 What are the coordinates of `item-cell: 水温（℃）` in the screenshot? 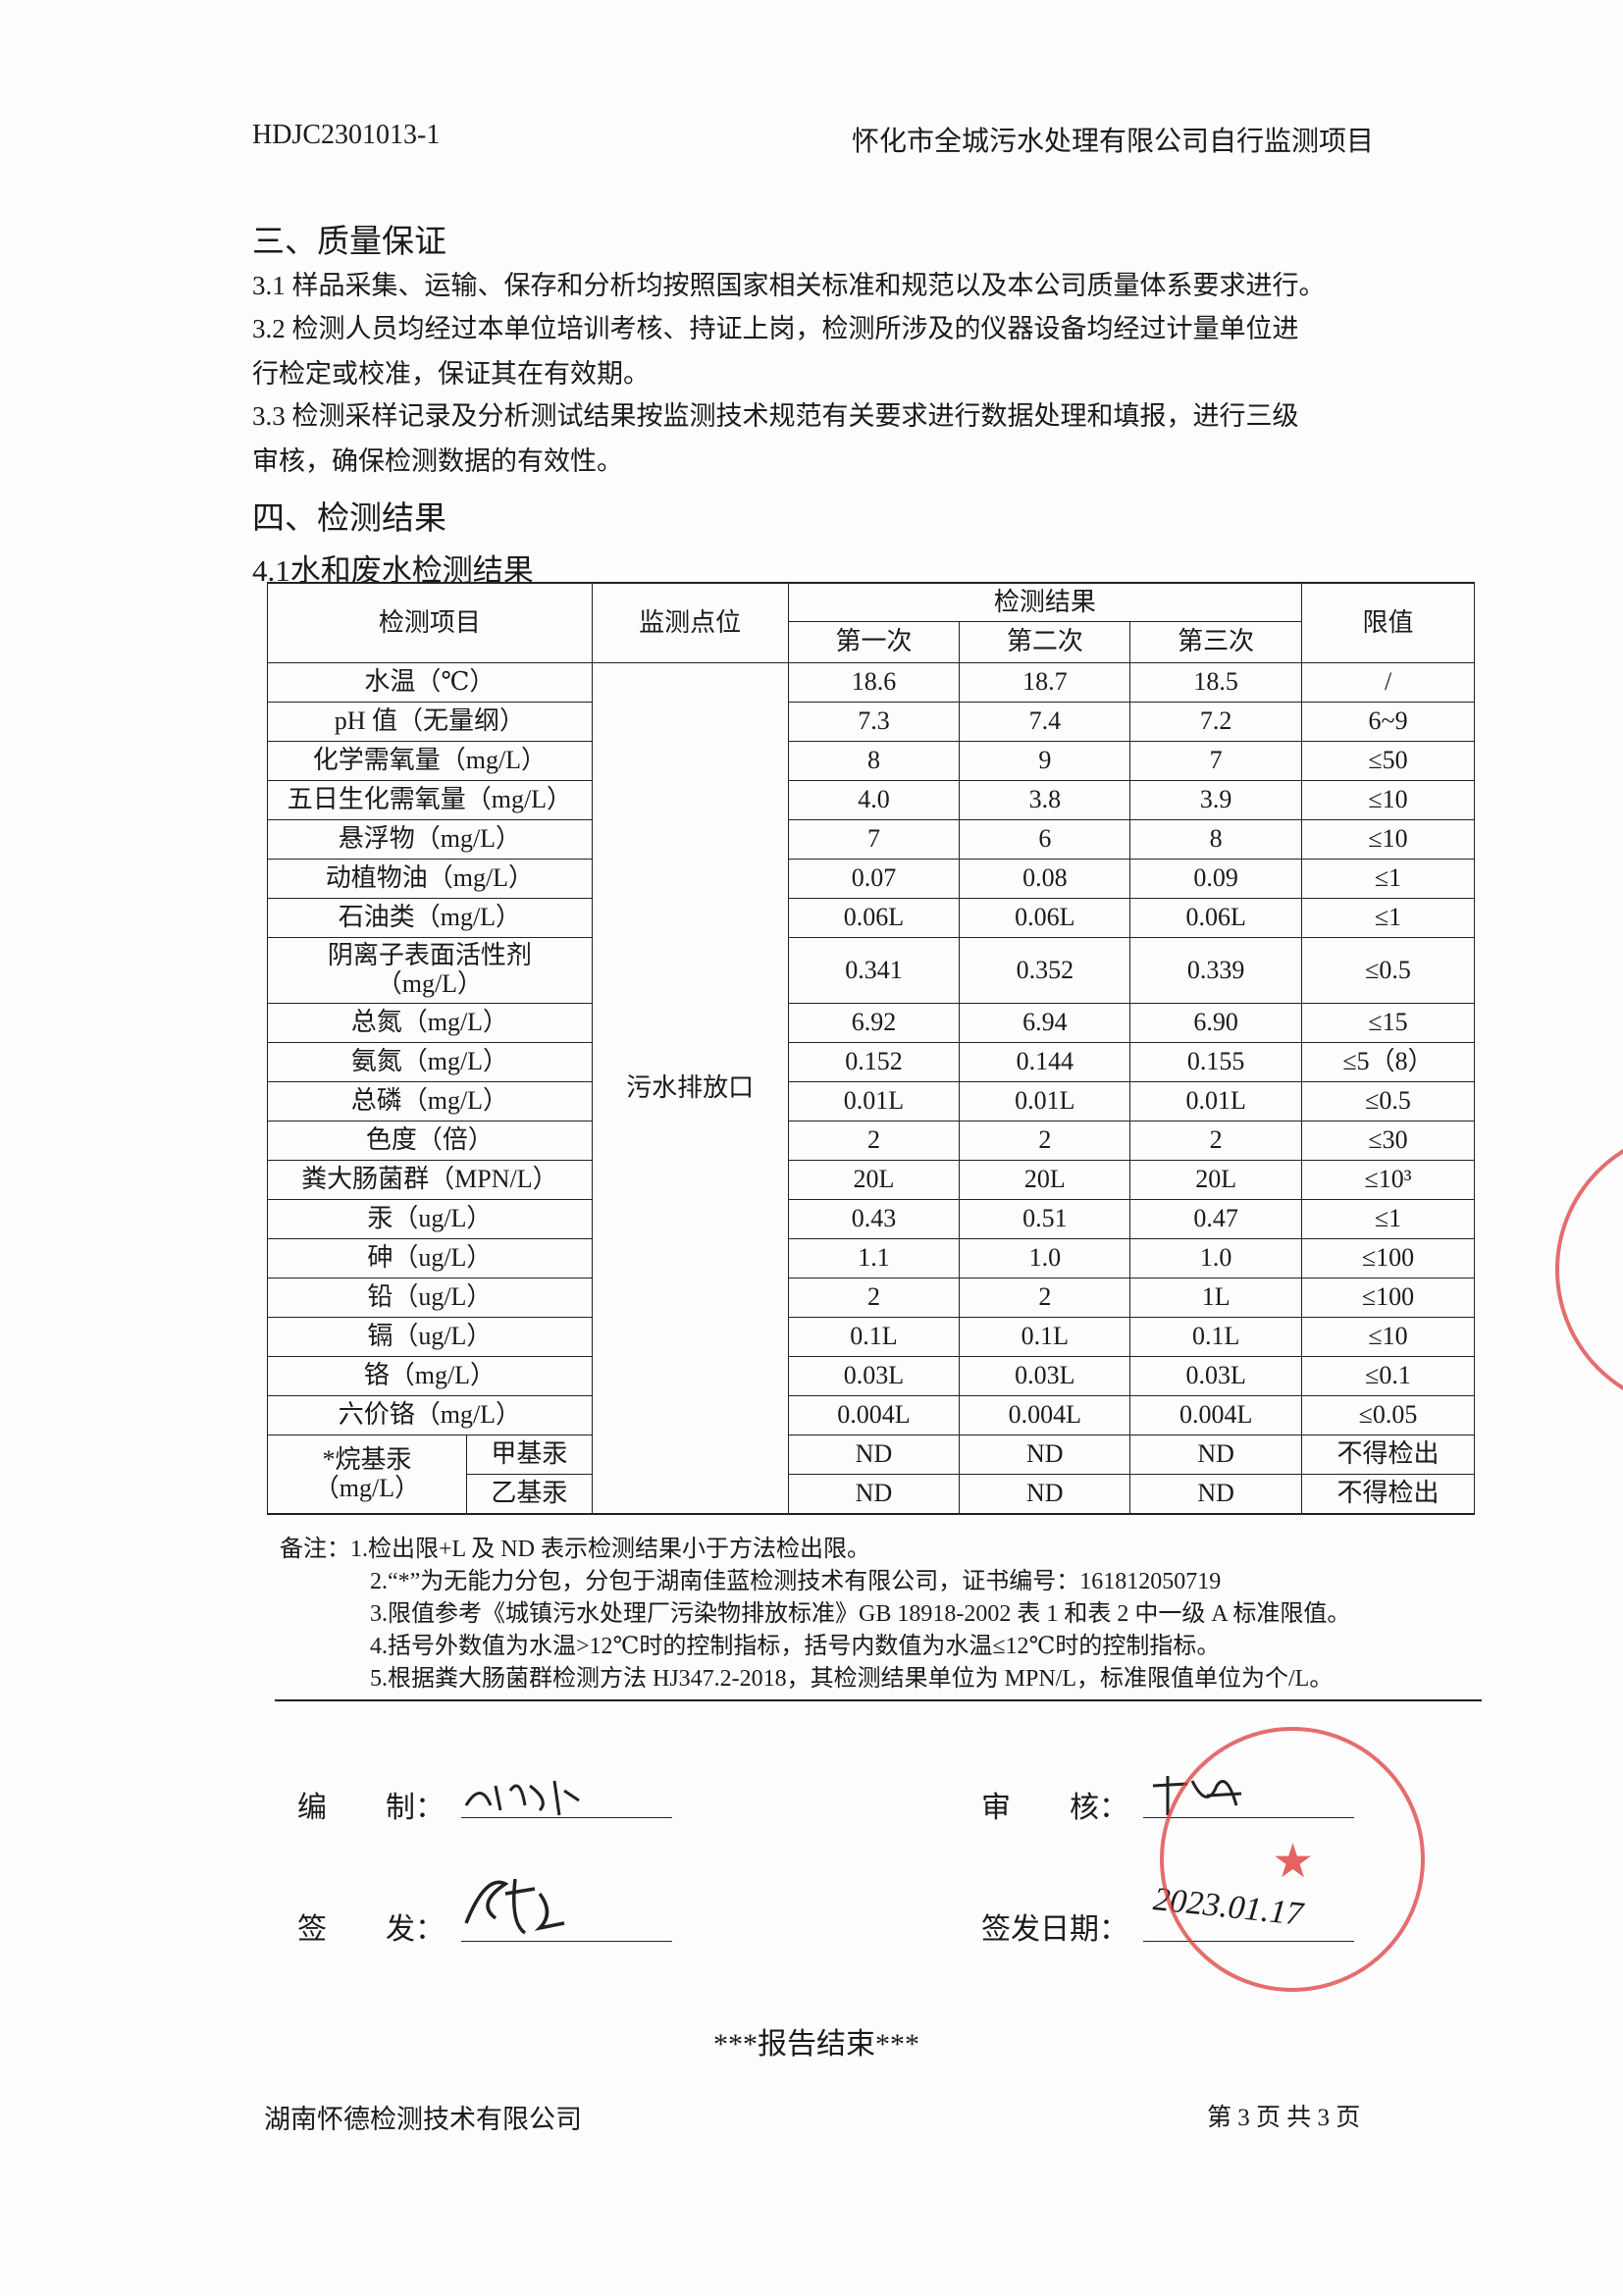 It's located at (430, 682).